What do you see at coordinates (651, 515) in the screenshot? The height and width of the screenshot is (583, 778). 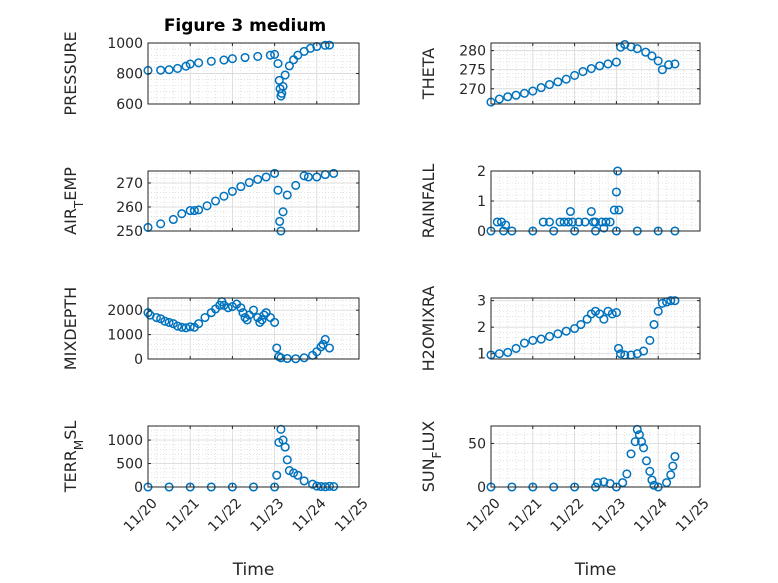 I see `x-tick-label: 11/24` at bounding box center [651, 515].